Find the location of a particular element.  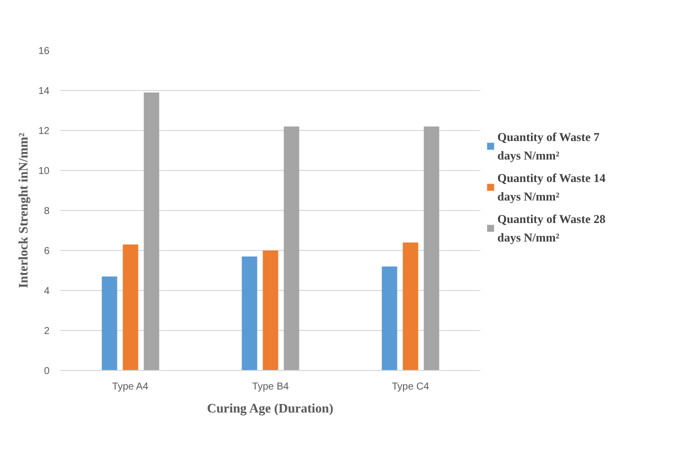

y-tick-label: 10 is located at coordinates (44, 171).